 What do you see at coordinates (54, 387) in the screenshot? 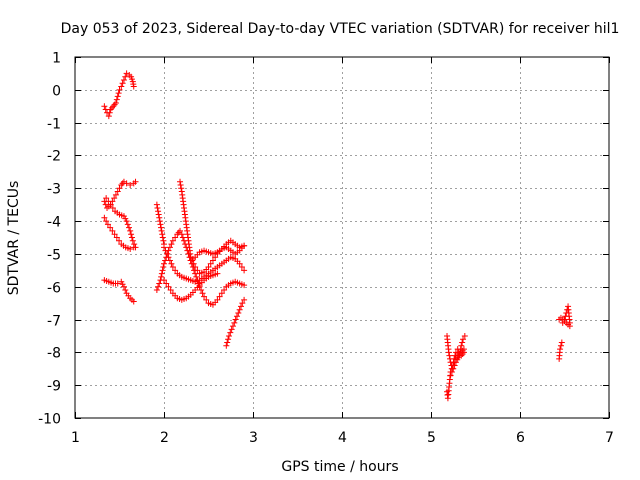
I see `y-tick-label: -9` at bounding box center [54, 387].